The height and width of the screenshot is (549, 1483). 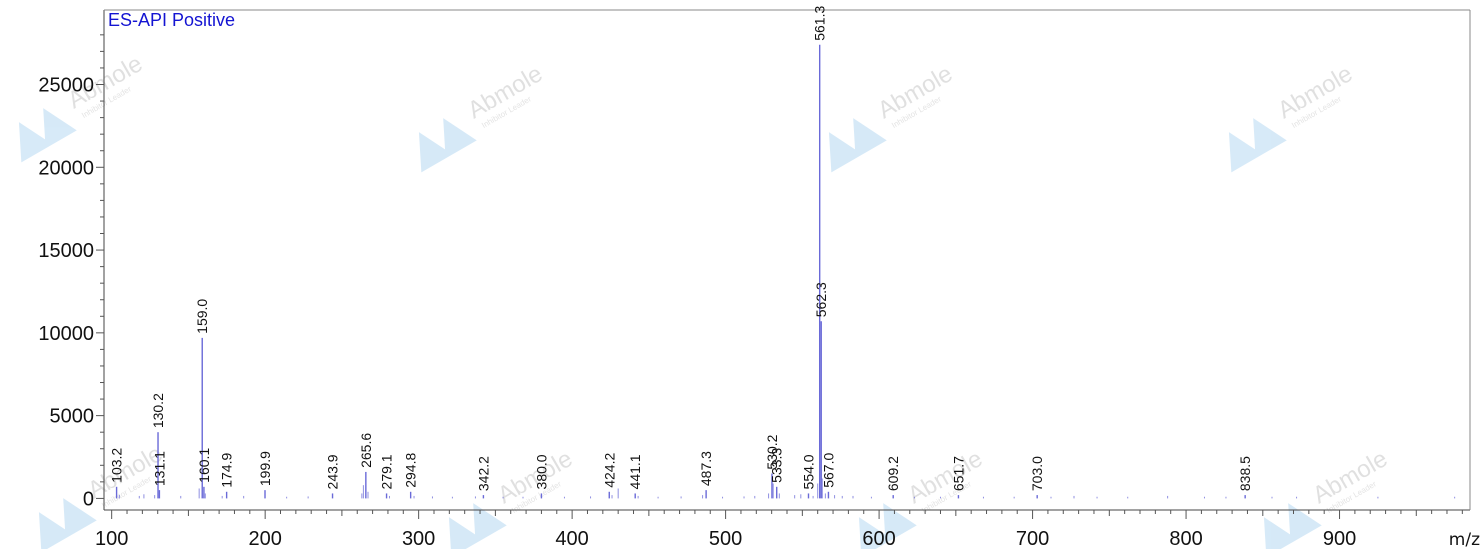 I want to click on x-axis-label: m/z, so click(x=1464, y=539).